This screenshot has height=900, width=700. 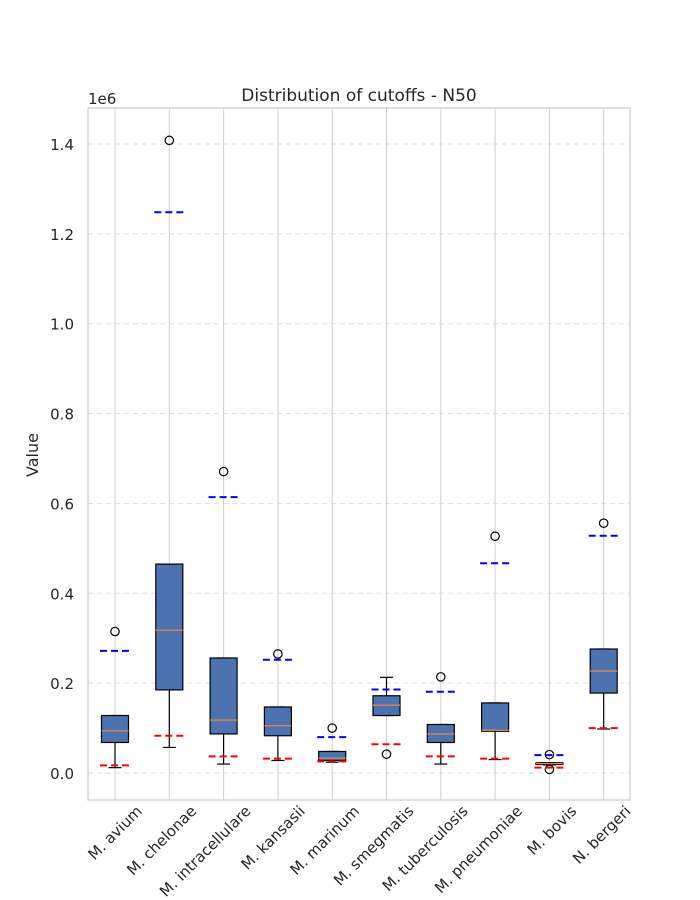 What do you see at coordinates (102, 99) in the screenshot?
I see `y-axis-multiplier: 1e6` at bounding box center [102, 99].